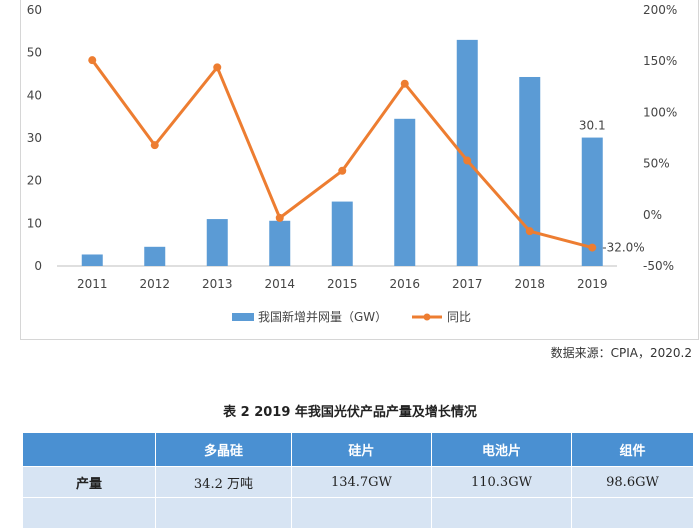 Image resolution: width=700 pixels, height=529 pixels. What do you see at coordinates (342, 284) in the screenshot?
I see `x-tick-label: 2015` at bounding box center [342, 284].